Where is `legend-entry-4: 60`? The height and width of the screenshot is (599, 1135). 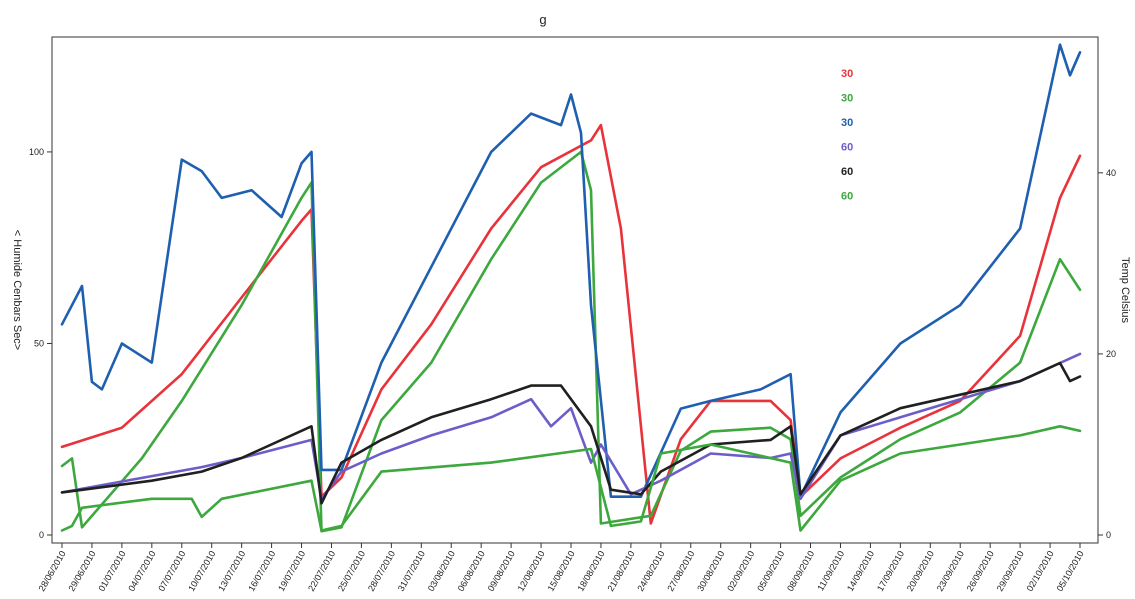 legend-entry-4: 60 is located at coordinates (847, 148).